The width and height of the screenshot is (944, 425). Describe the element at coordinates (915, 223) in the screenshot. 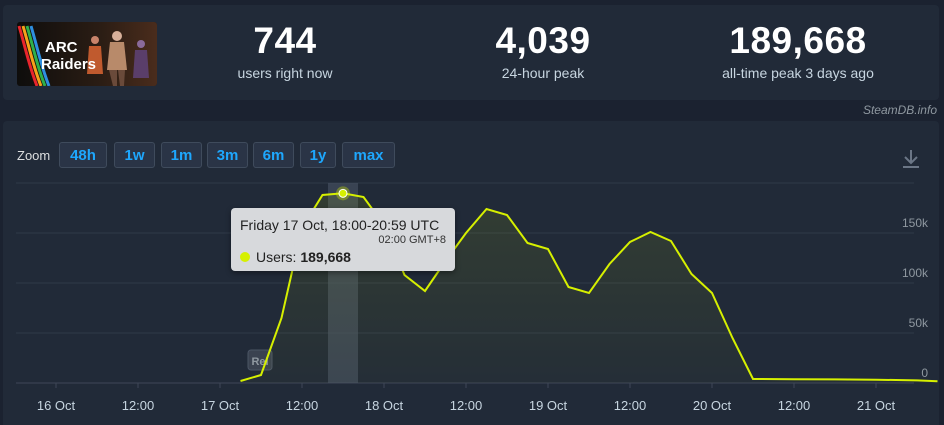

I see `chart-y-tick-label: 150k` at that location.